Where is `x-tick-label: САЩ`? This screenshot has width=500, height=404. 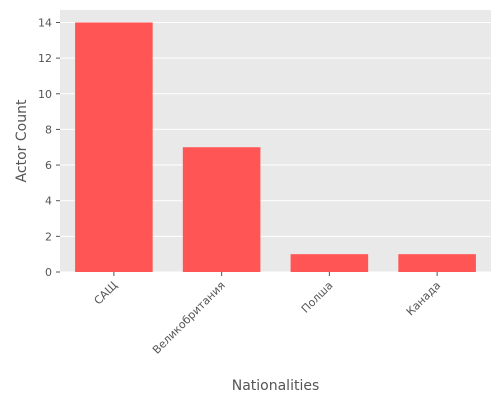
x-tick-label: САЩ is located at coordinates (106, 293).